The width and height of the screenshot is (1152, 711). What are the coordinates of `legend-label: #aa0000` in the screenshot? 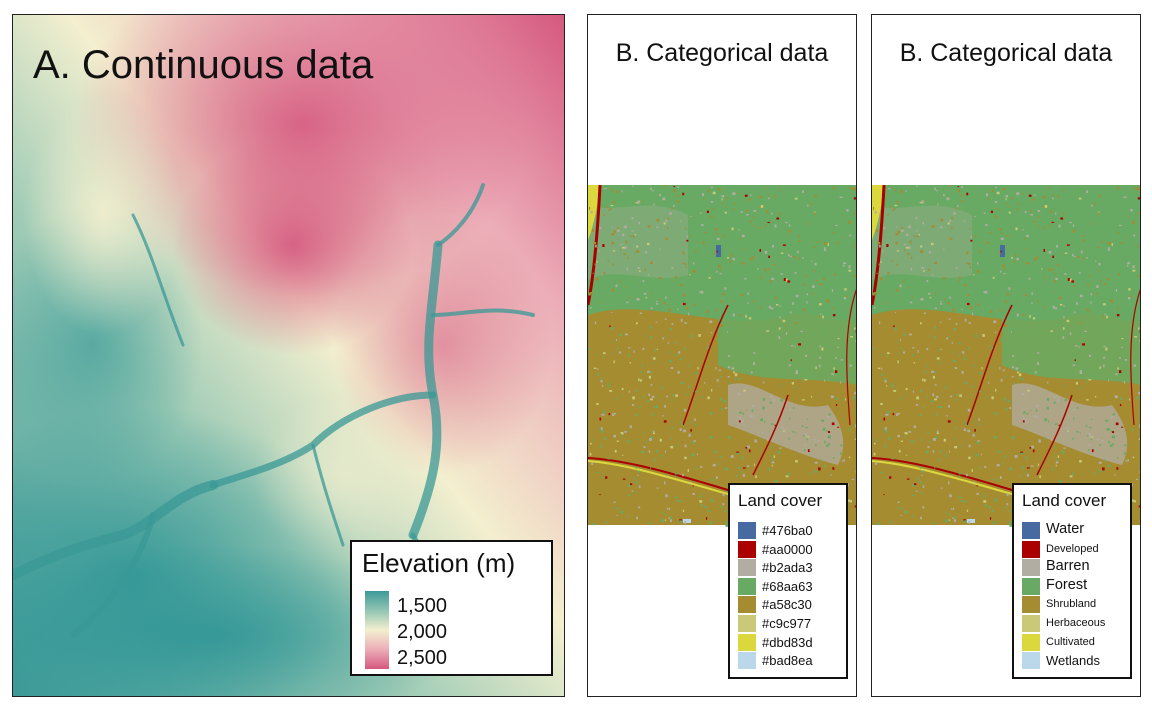 It's located at (787, 549).